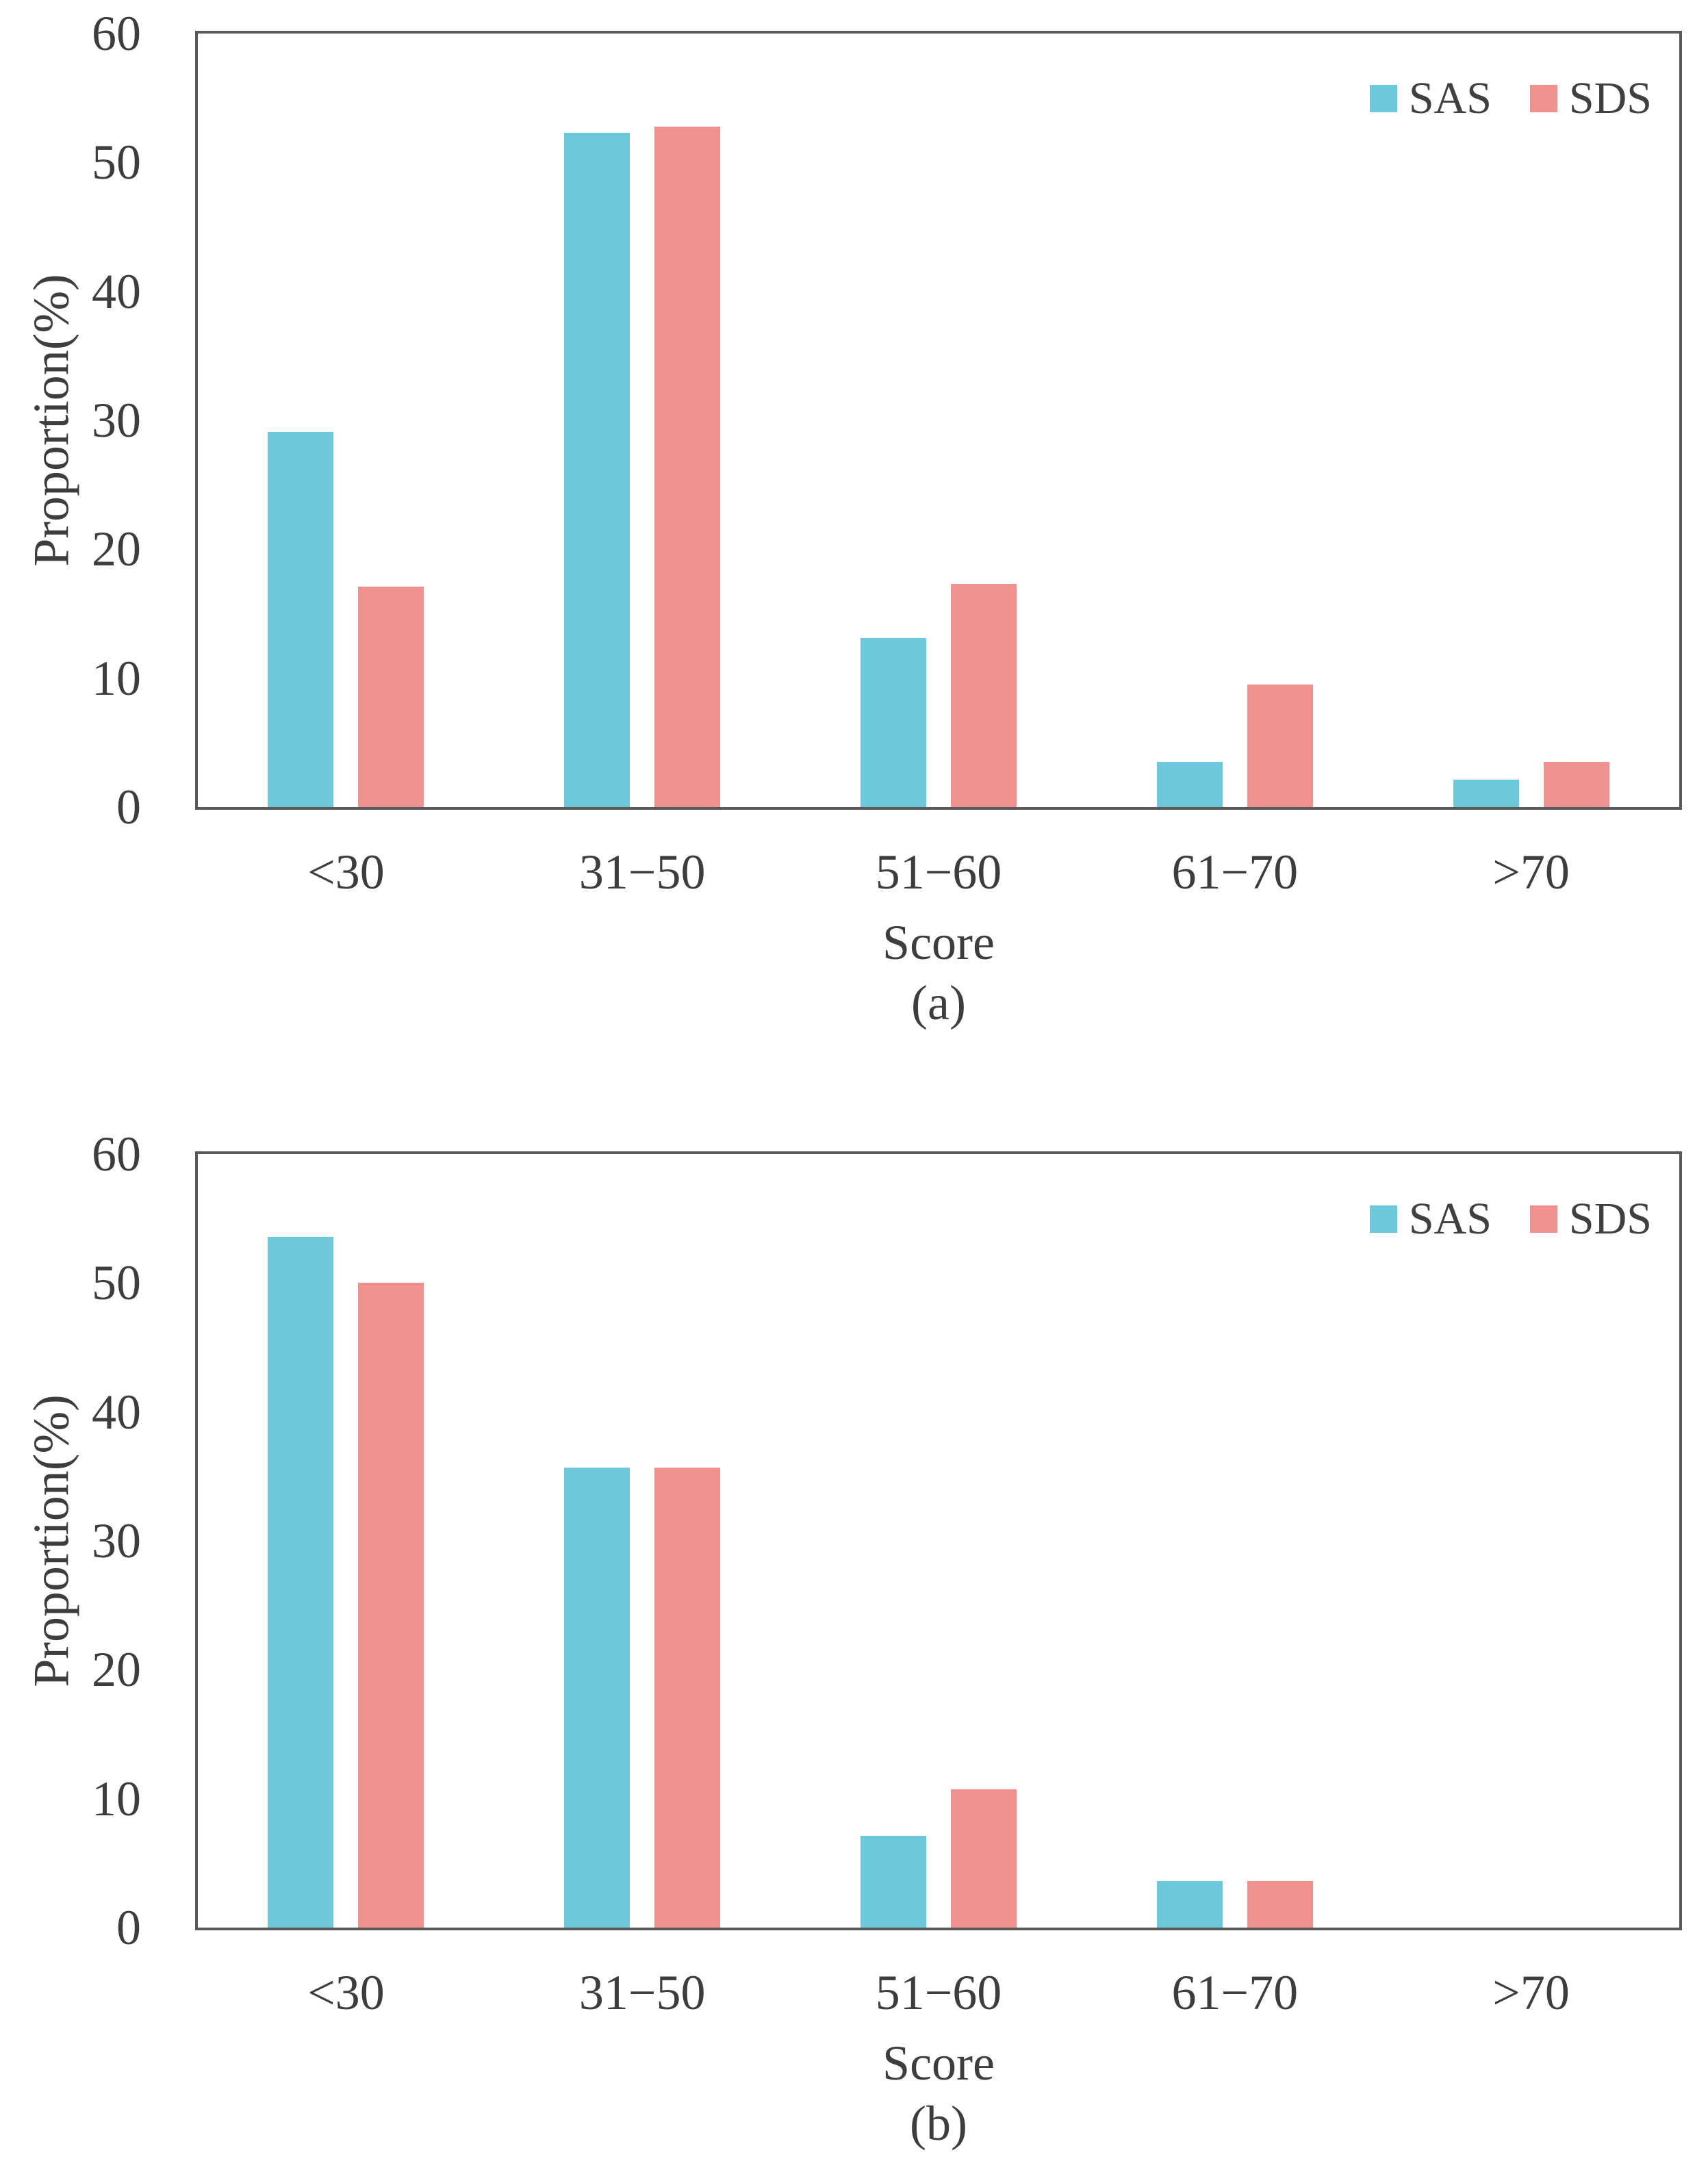 The image size is (1708, 2161). Describe the element at coordinates (938, 1003) in the screenshot. I see `panel-caption: (a)` at that location.